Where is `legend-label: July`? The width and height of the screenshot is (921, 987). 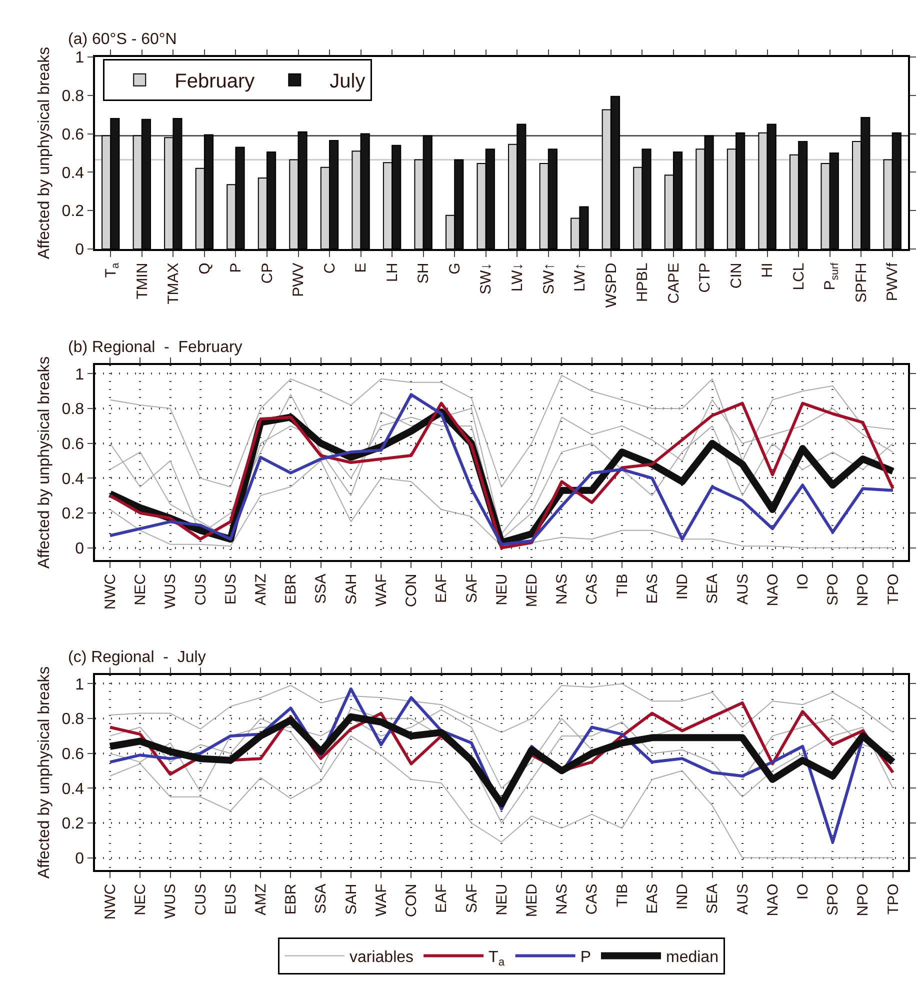 legend-label: July is located at coordinates (348, 81).